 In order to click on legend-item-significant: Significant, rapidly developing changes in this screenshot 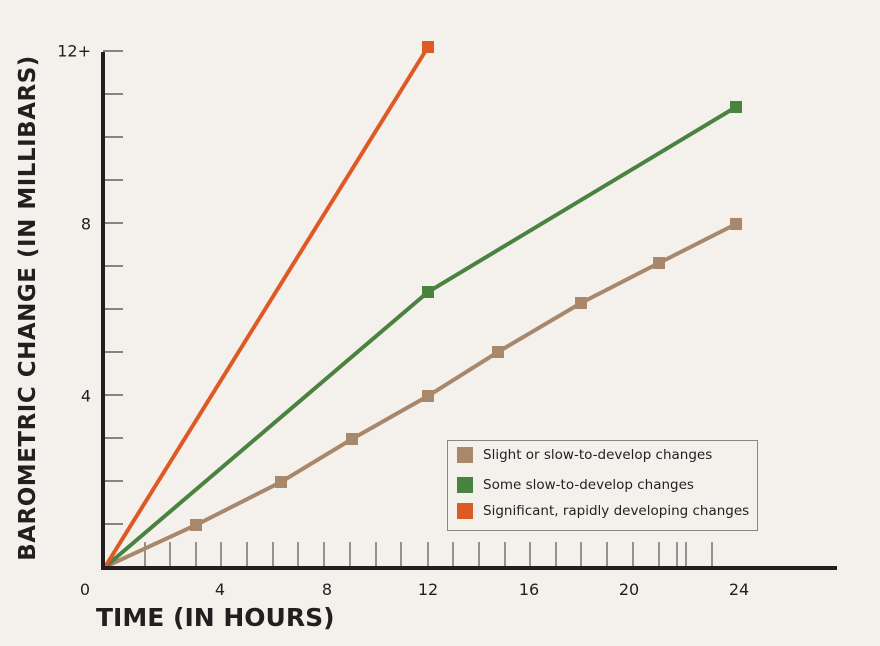, I will do `click(603, 511)`.